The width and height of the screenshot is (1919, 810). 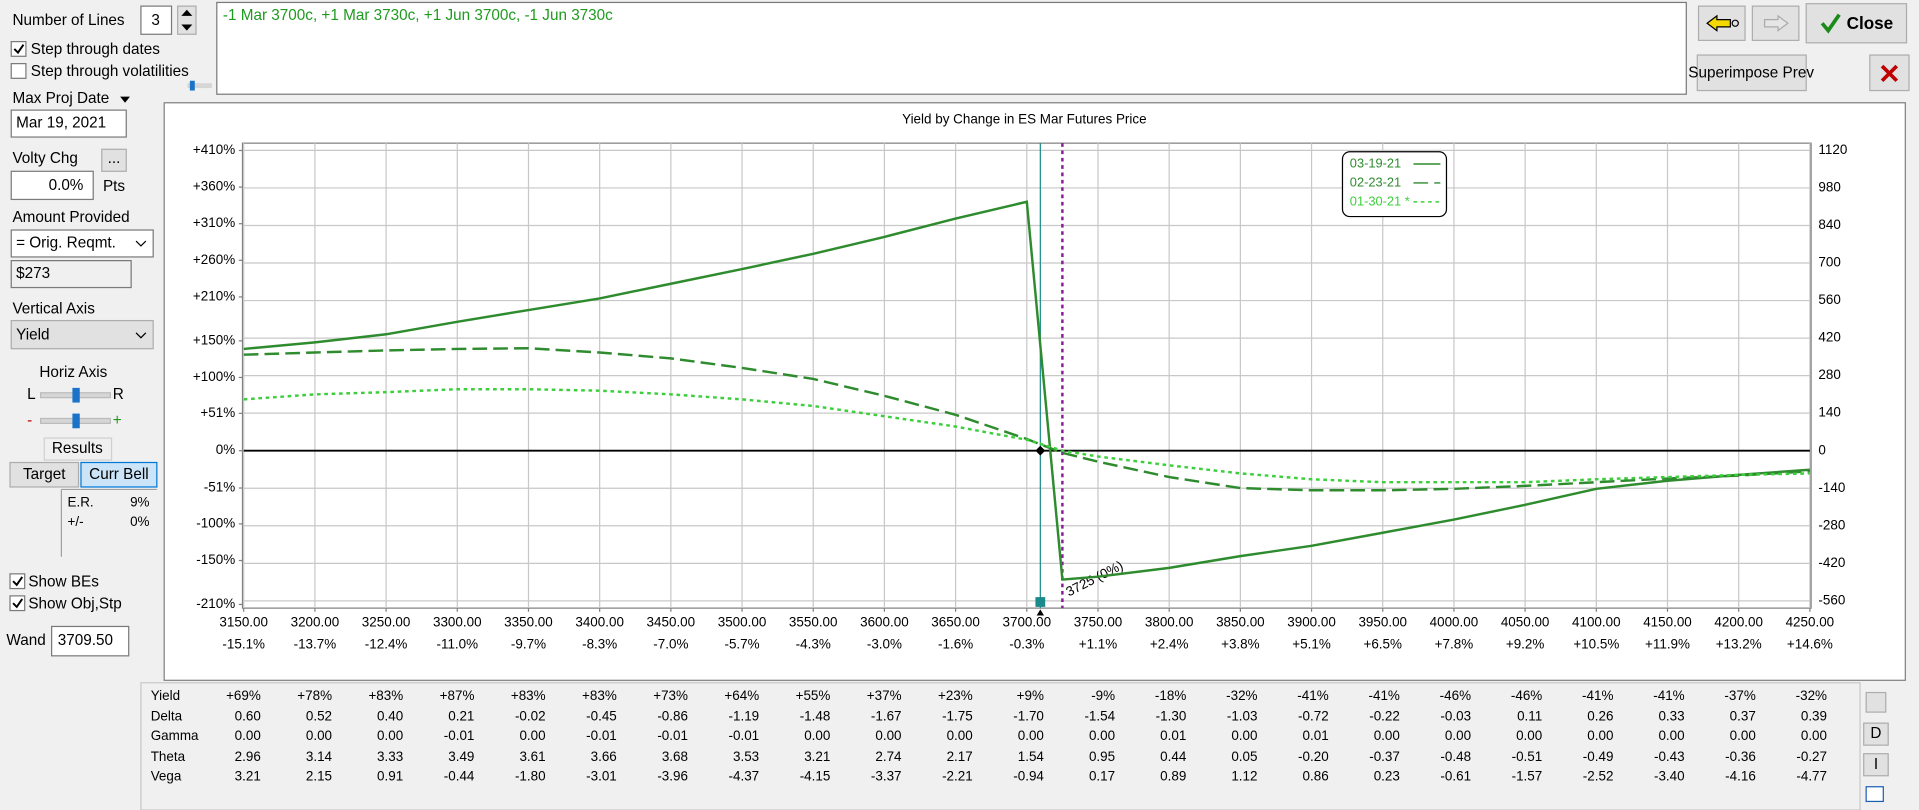 What do you see at coordinates (744, 716) in the screenshot?
I see `table-cell: -1.19` at bounding box center [744, 716].